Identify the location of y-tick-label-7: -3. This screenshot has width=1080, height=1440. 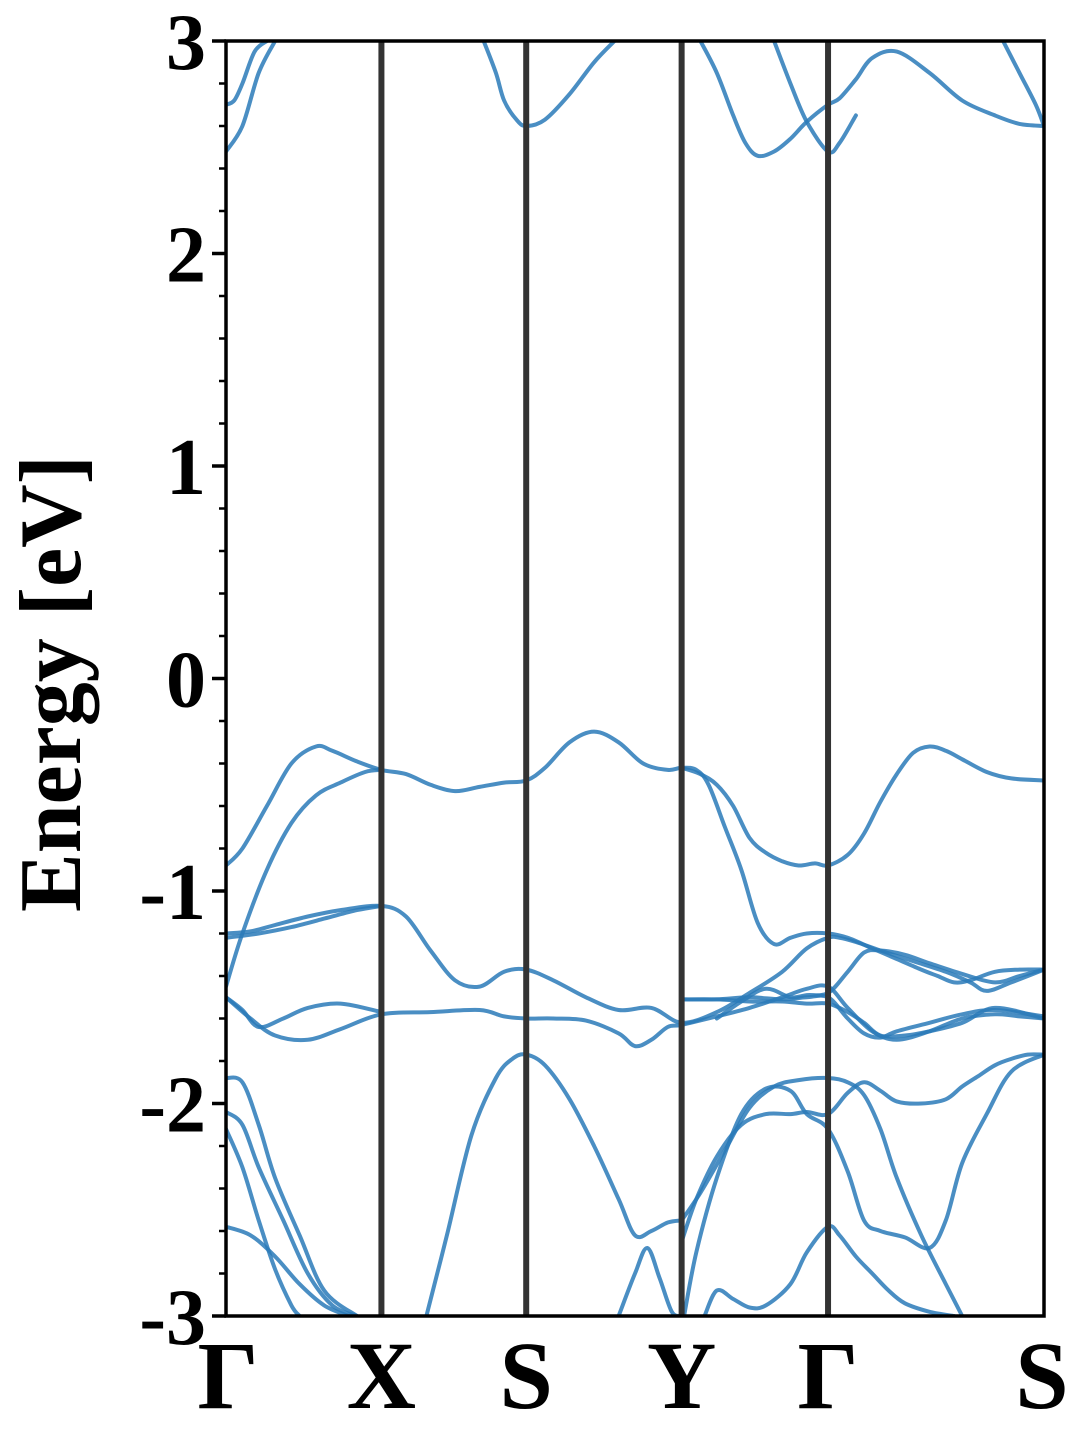
(172, 1318).